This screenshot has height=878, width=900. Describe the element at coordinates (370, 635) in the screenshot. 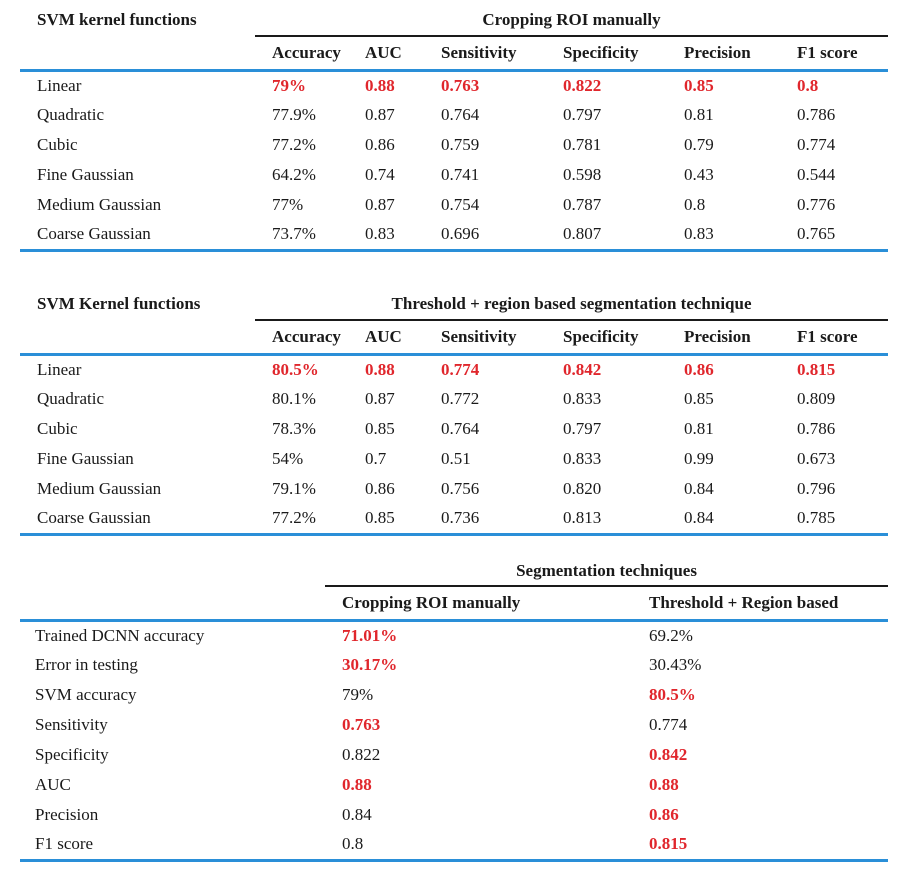

I see `table-cell: 71.01%` at that location.